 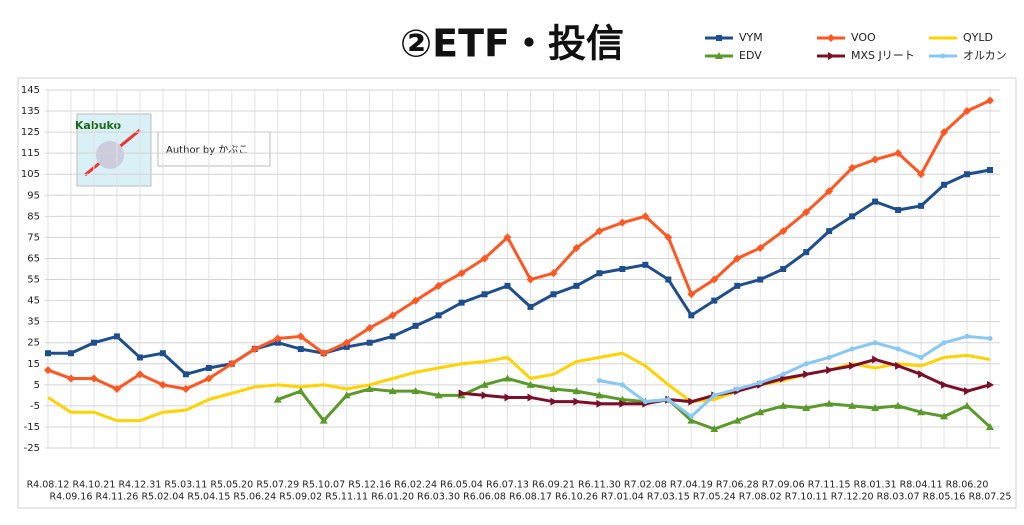 What do you see at coordinates (32, 448) in the screenshot?
I see `y-tick-label: -25` at bounding box center [32, 448].